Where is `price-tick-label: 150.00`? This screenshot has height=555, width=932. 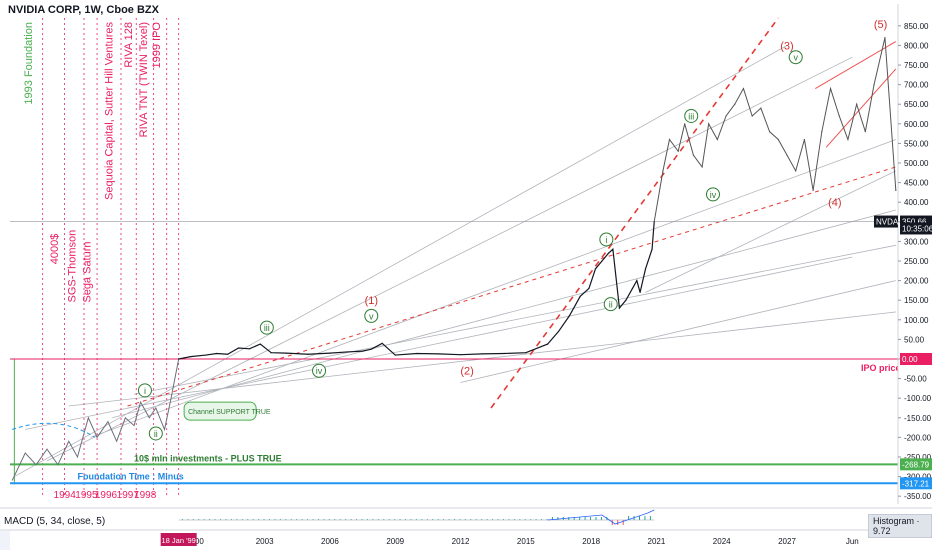 price-tick-label: 150.00 is located at coordinates (916, 300).